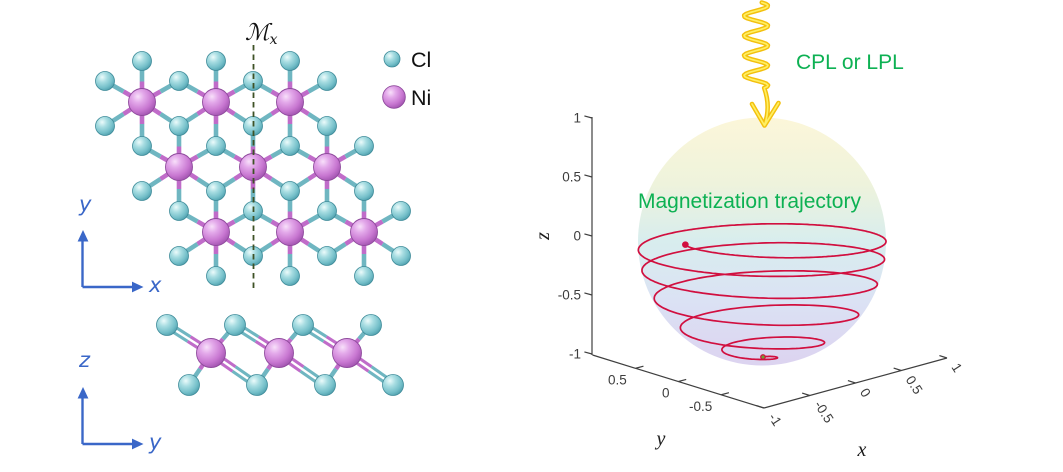  I want to click on top-view-x-arrowhead-icon, so click(138, 287).